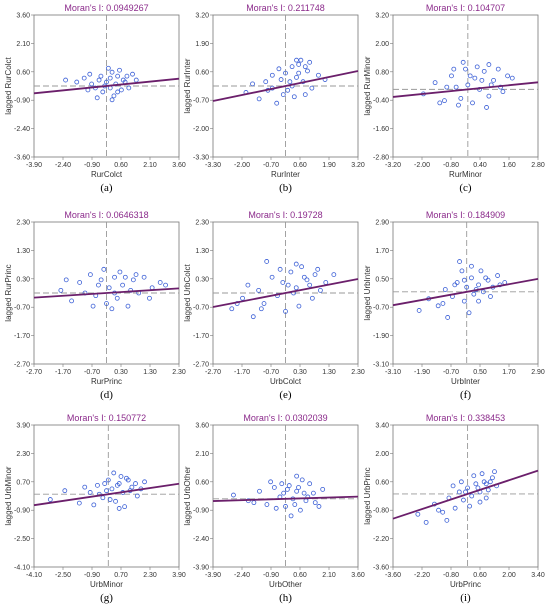 This screenshot has width=550, height=615. What do you see at coordinates (381, 539) in the screenshot?
I see `y-tick-label: -2.20` at bounding box center [381, 539].